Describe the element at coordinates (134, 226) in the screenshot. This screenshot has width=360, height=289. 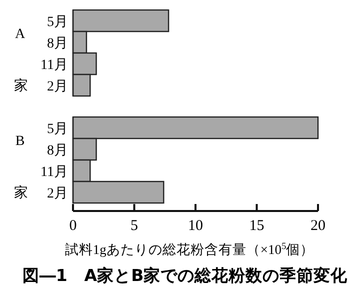
I see `x-tick-label: 5` at that location.